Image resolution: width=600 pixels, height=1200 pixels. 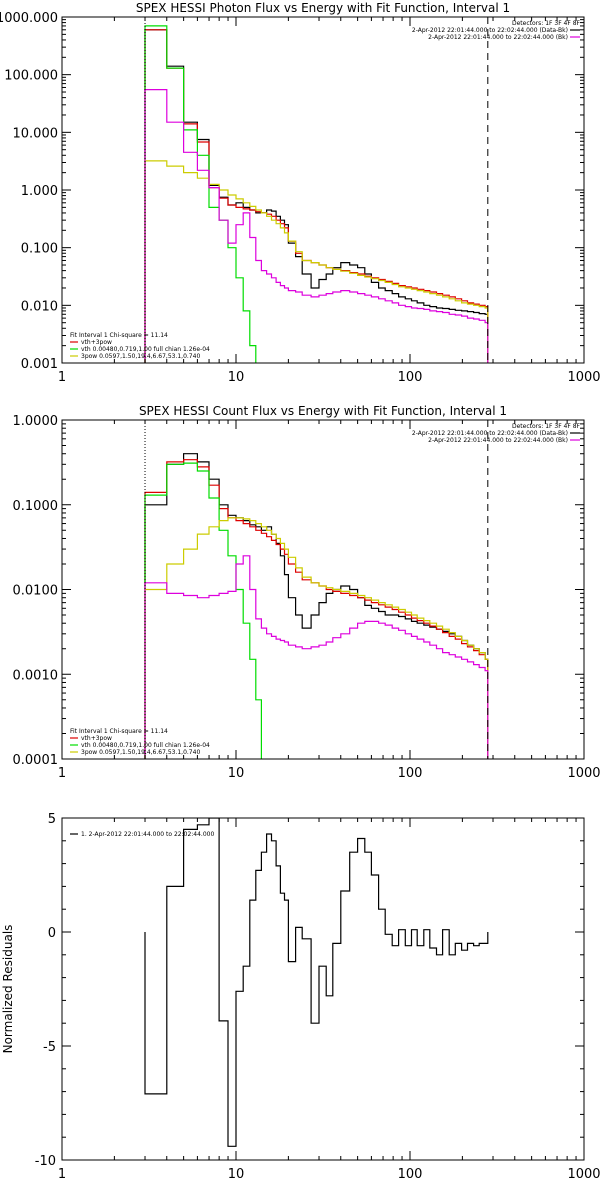 What do you see at coordinates (45, 1161) in the screenshot?
I see `y-tick-label: -10` at bounding box center [45, 1161].